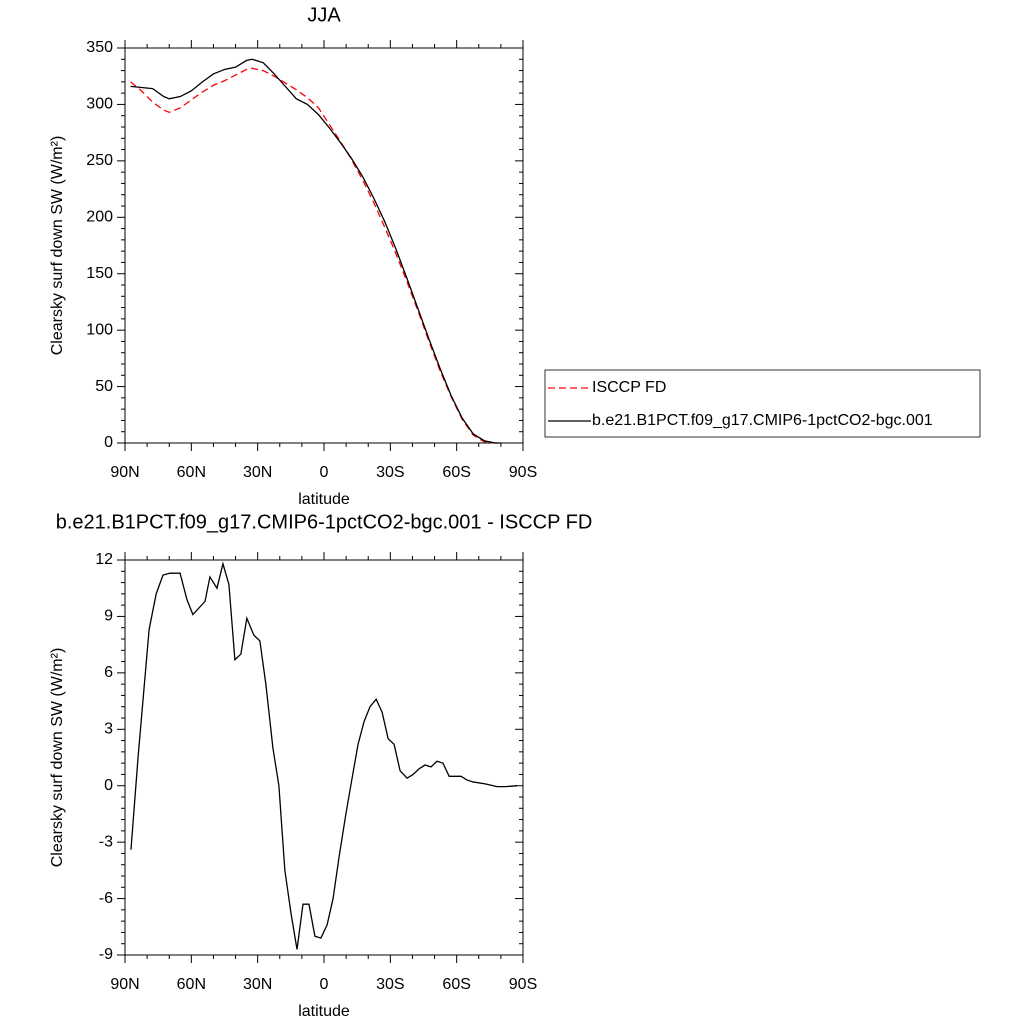 The image size is (1024, 1024). Describe the element at coordinates (99, 273) in the screenshot. I see `y-tick-label: 150` at that location.